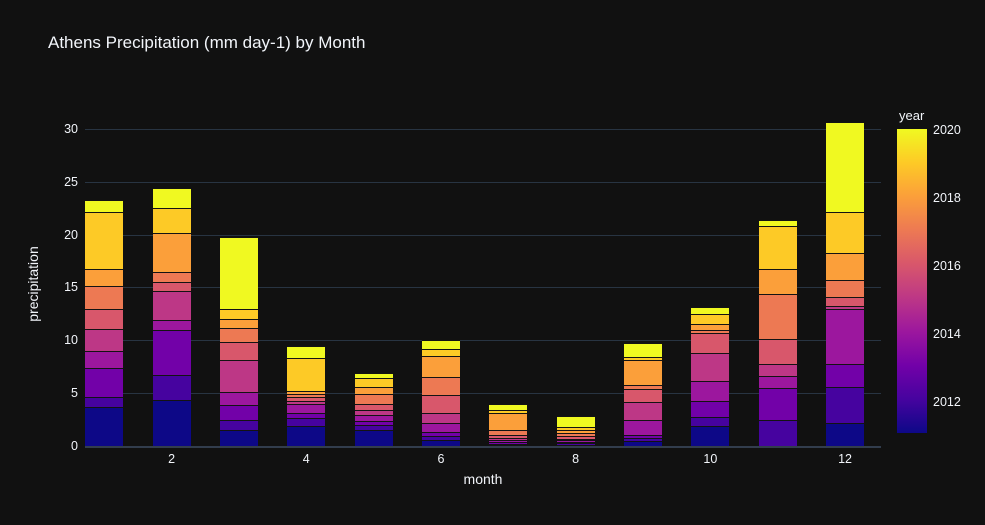 The image size is (985, 525). What do you see at coordinates (171, 387) in the screenshot?
I see `bar-segment-month-2-year-2012` at bounding box center [171, 387].